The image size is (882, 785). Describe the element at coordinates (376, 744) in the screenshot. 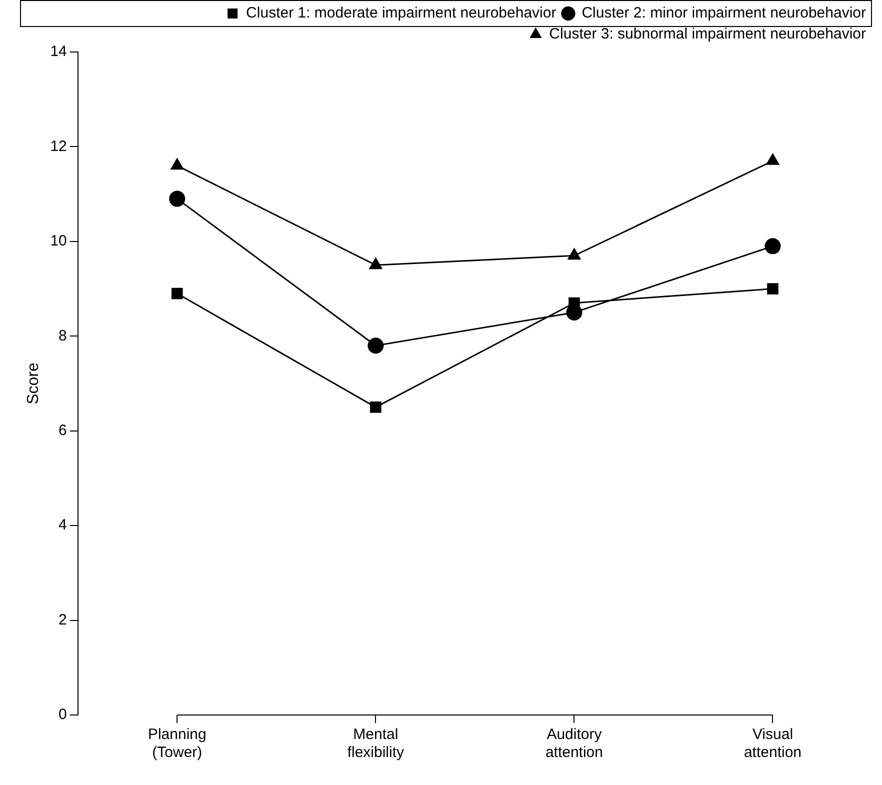

I see `x-tick-label: Mental flexibility` at that location.